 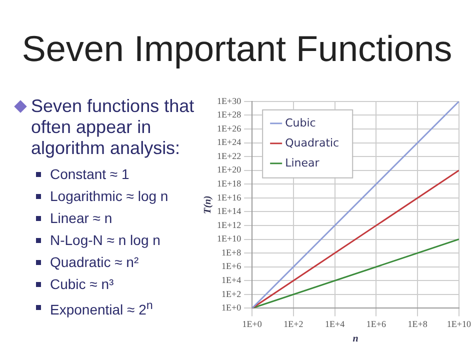 What do you see at coordinates (231, 266) in the screenshot?
I see `y-tick-label: 1E+6` at bounding box center [231, 266].